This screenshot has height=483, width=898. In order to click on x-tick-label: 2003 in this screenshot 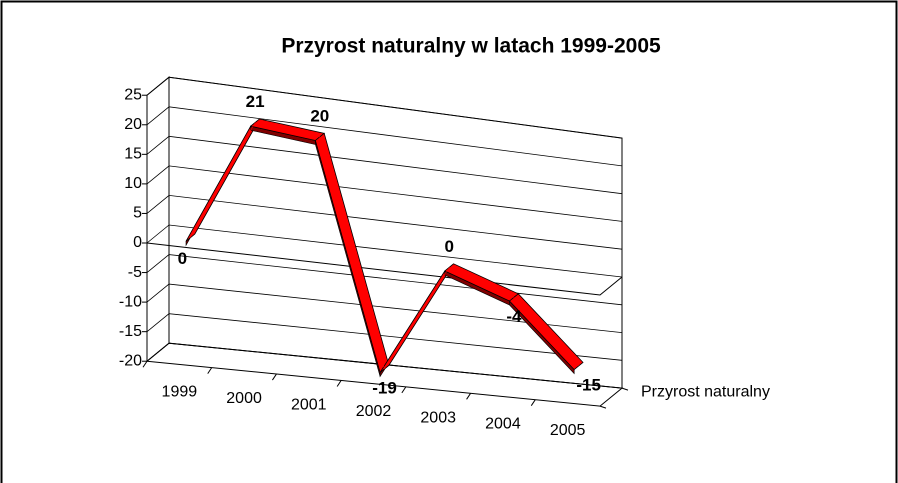, I will do `click(438, 417)`.